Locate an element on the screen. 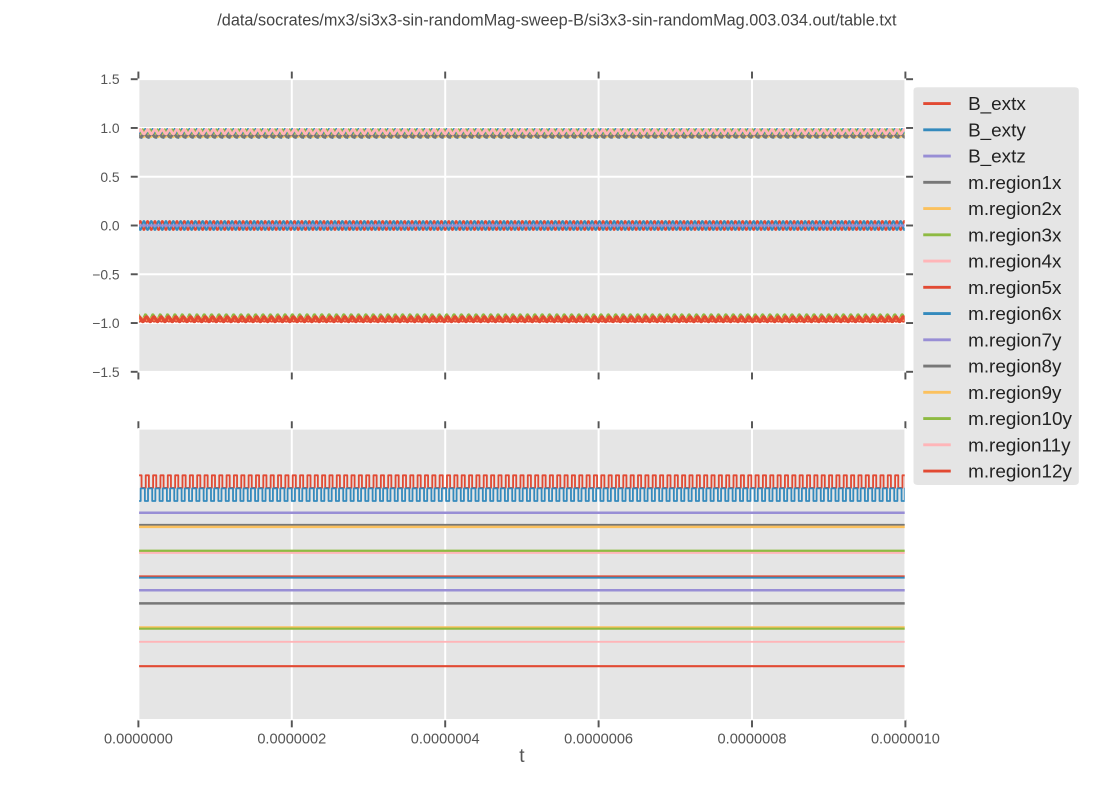 This screenshot has height=800, width=1100. svg-text: 1.0 is located at coordinates (110, 128).